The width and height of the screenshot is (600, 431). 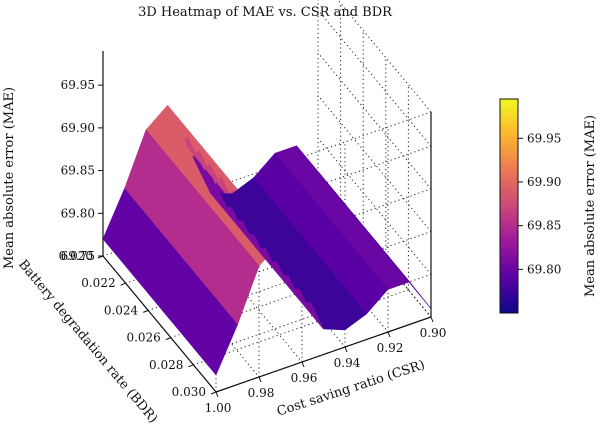 What do you see at coordinates (78, 128) in the screenshot?
I see `z-tick-label: 69.90` at bounding box center [78, 128].